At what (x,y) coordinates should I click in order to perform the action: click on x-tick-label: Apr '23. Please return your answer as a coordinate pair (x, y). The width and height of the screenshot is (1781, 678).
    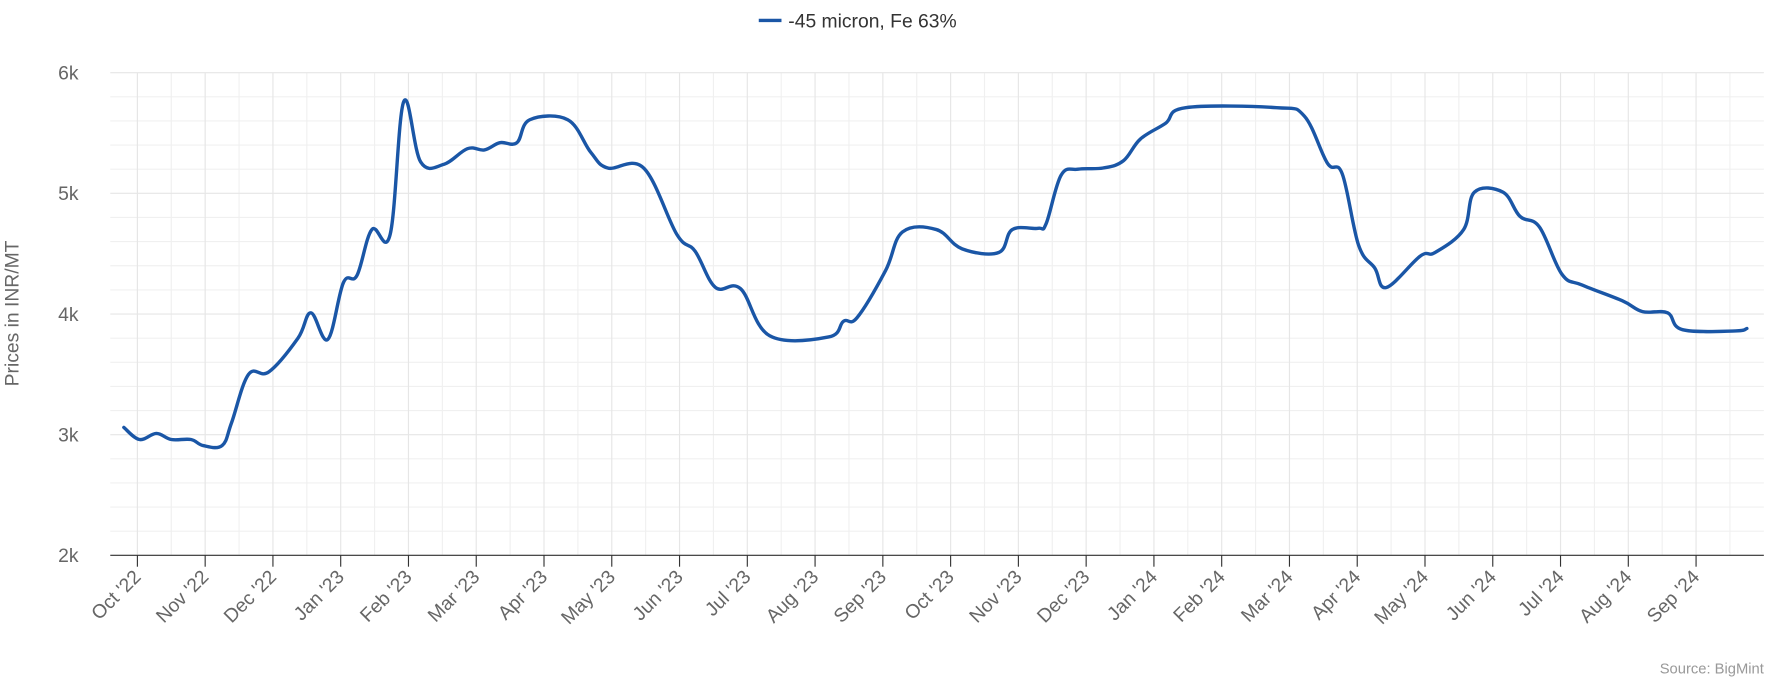
    Looking at the image, I should click on (523, 596).